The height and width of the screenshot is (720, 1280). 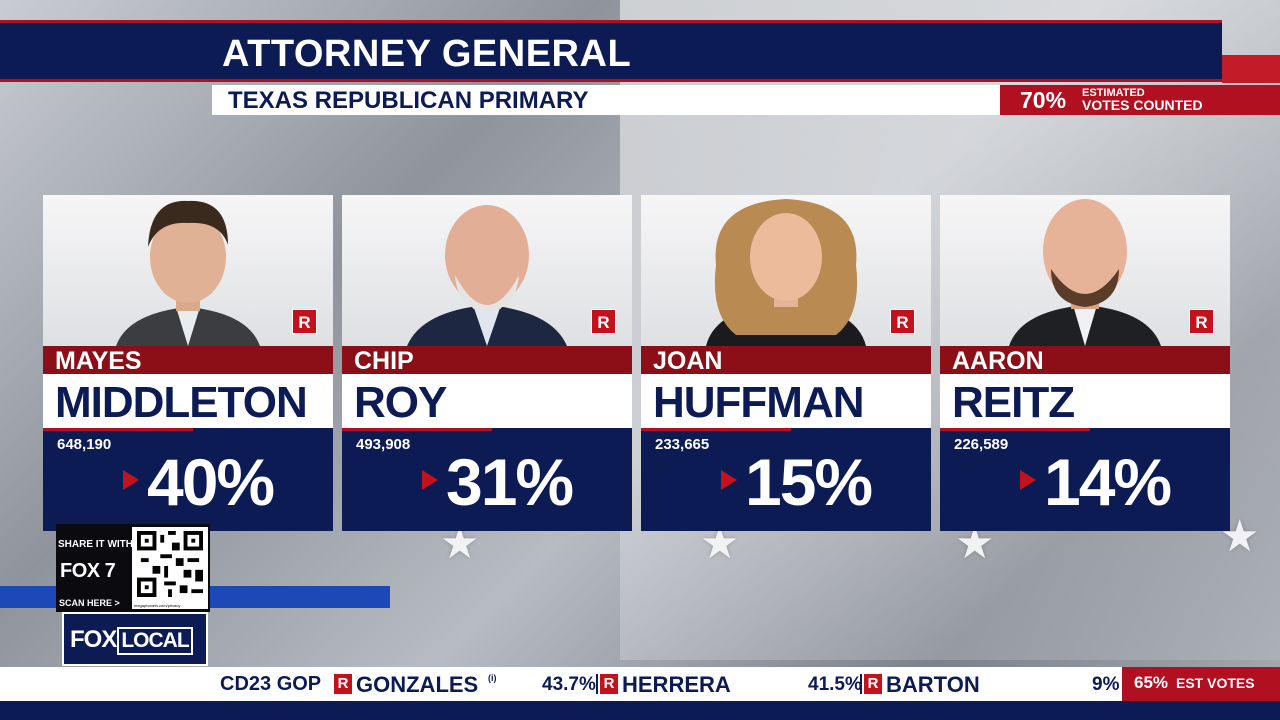 I want to click on fox-logo-text: FOX, so click(x=93, y=639).